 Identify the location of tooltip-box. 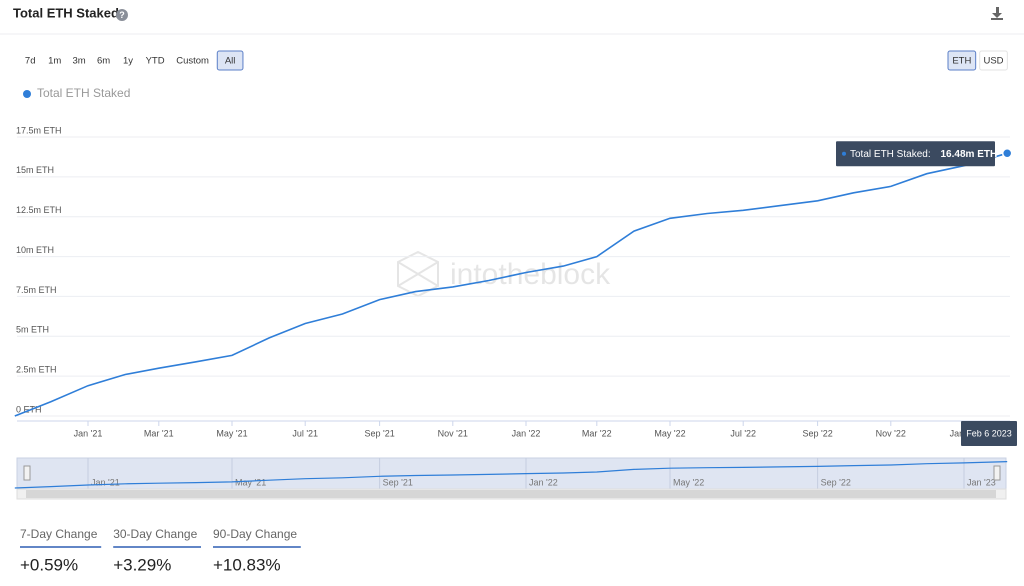
(915, 154).